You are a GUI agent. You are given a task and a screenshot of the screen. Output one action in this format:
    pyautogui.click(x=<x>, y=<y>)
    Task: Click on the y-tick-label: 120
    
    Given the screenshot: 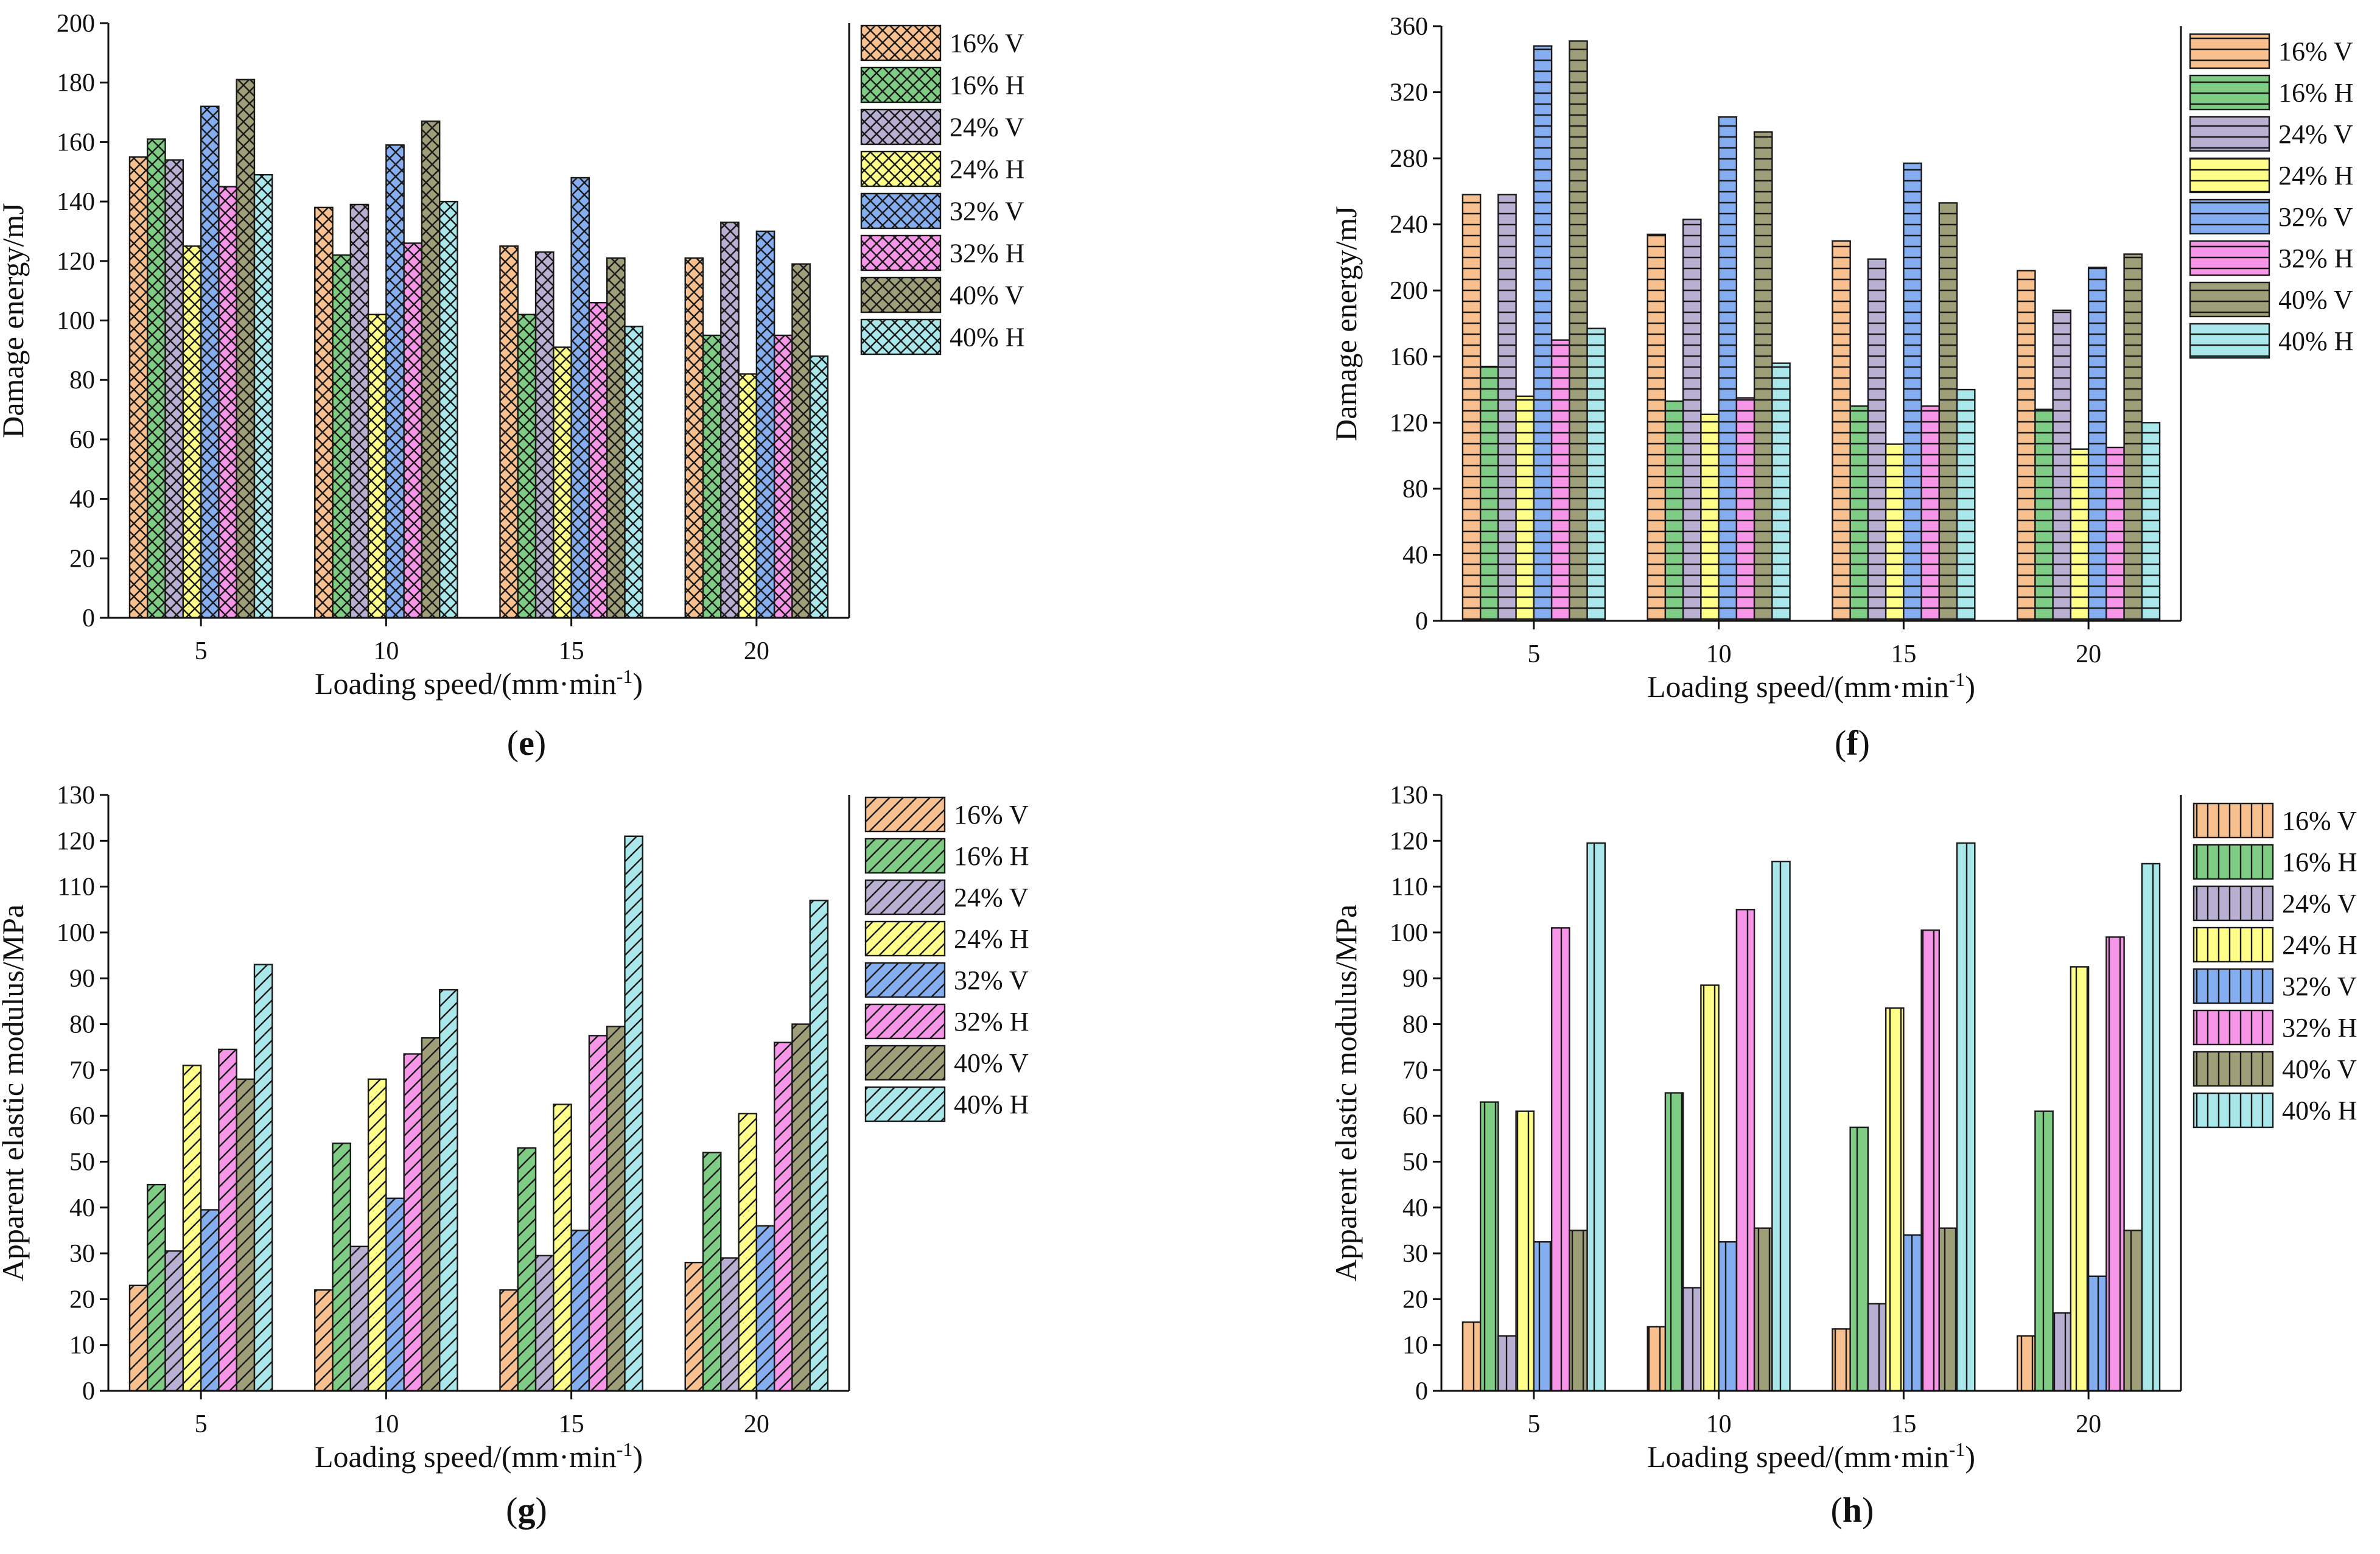 What is the action you would take?
    pyautogui.click(x=76, y=262)
    